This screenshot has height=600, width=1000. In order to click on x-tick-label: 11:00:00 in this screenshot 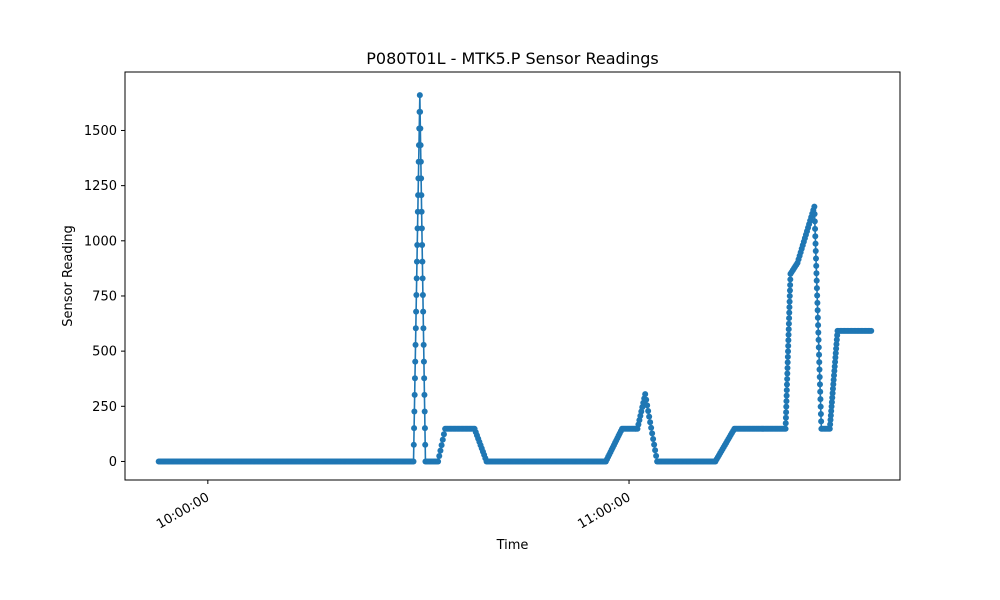, I will do `click(604, 511)`.